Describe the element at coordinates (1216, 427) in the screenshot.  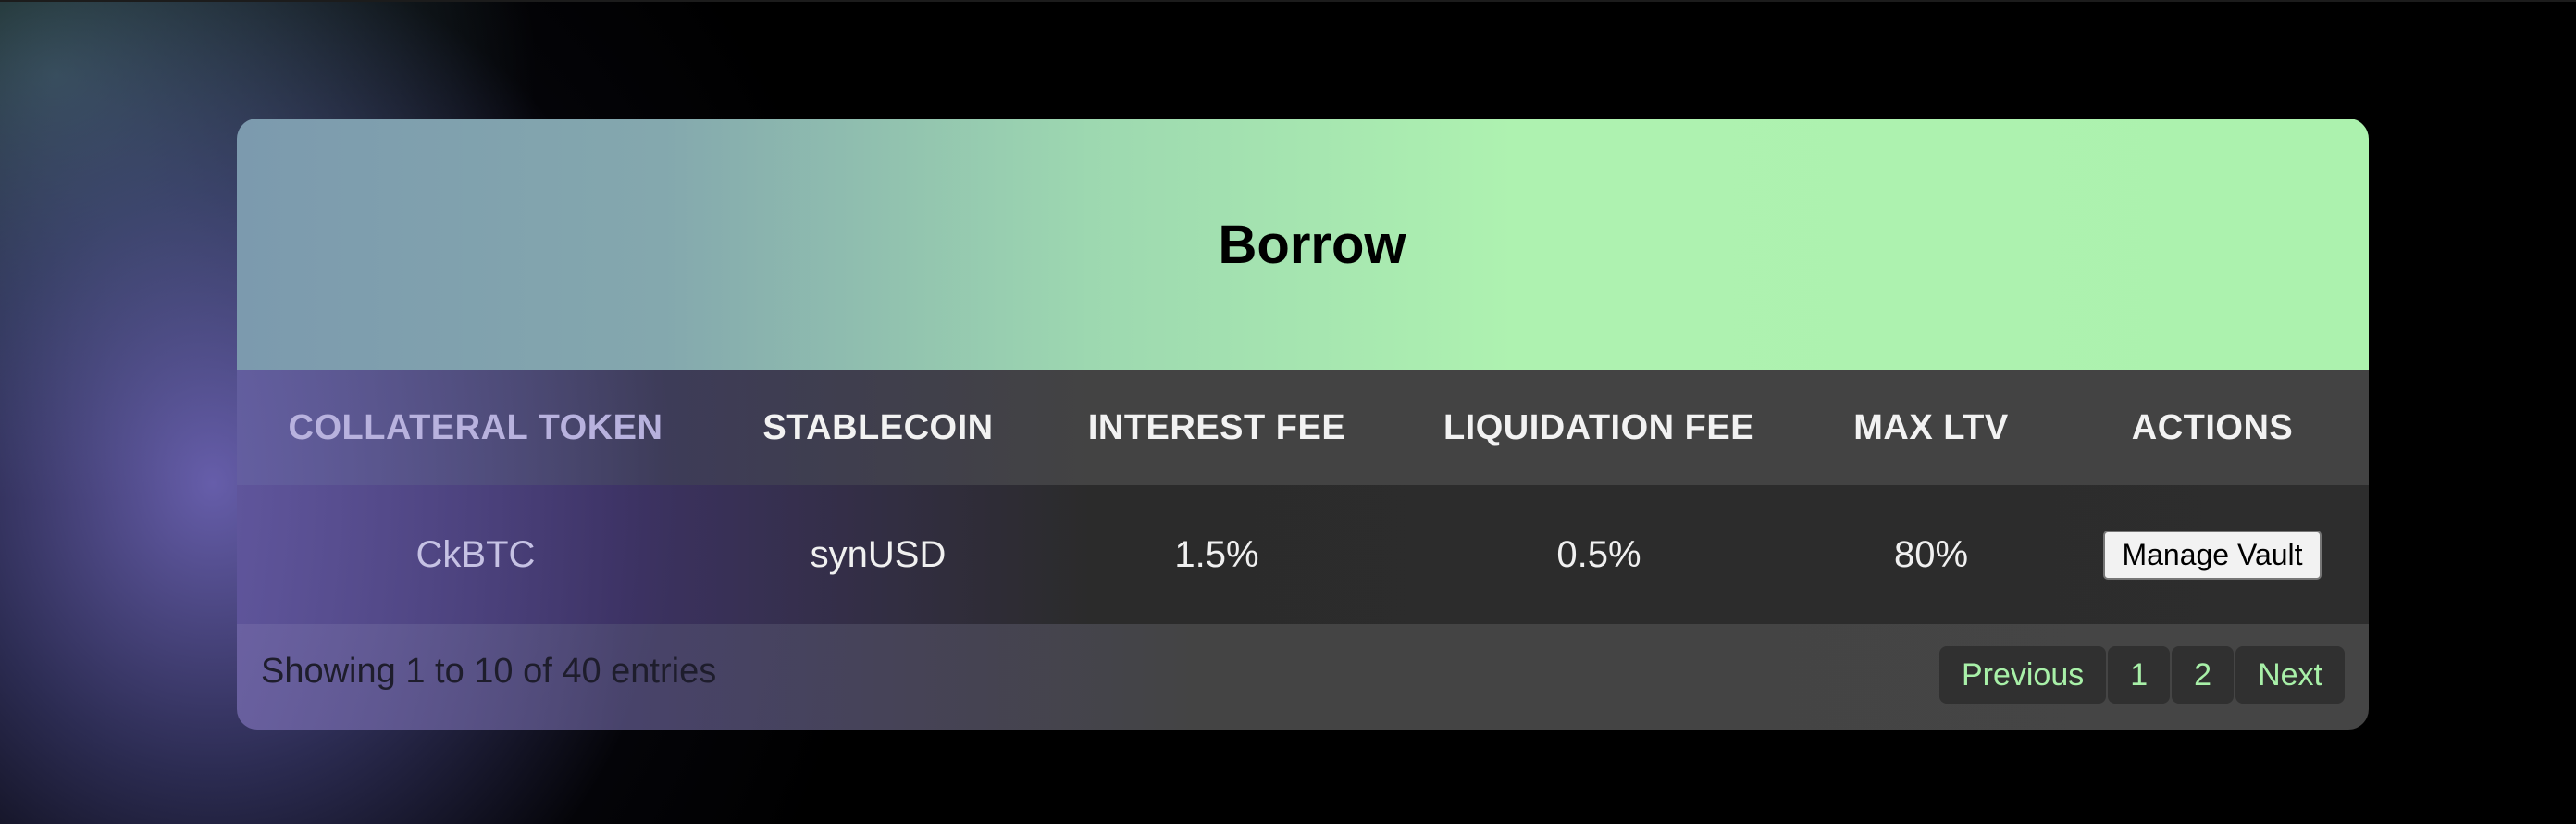
I see `column-header-interest-fee: INTEREST FEE` at that location.